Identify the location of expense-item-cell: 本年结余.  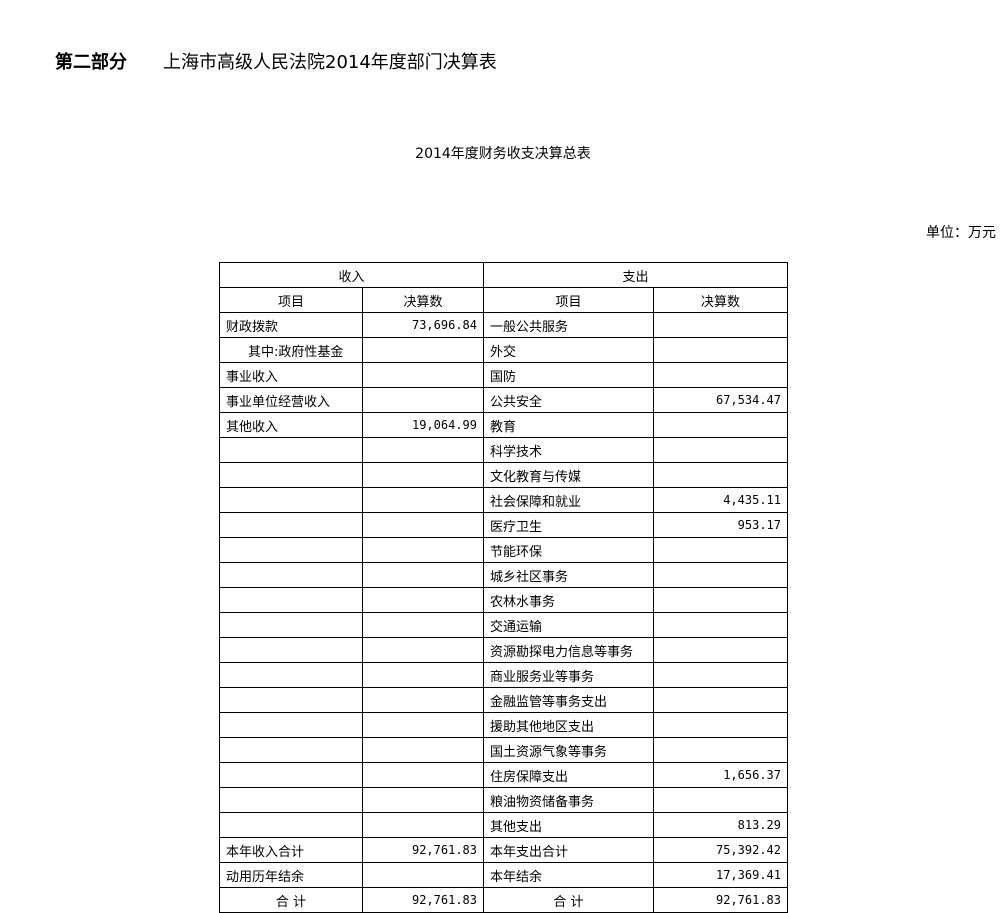
(568, 875).